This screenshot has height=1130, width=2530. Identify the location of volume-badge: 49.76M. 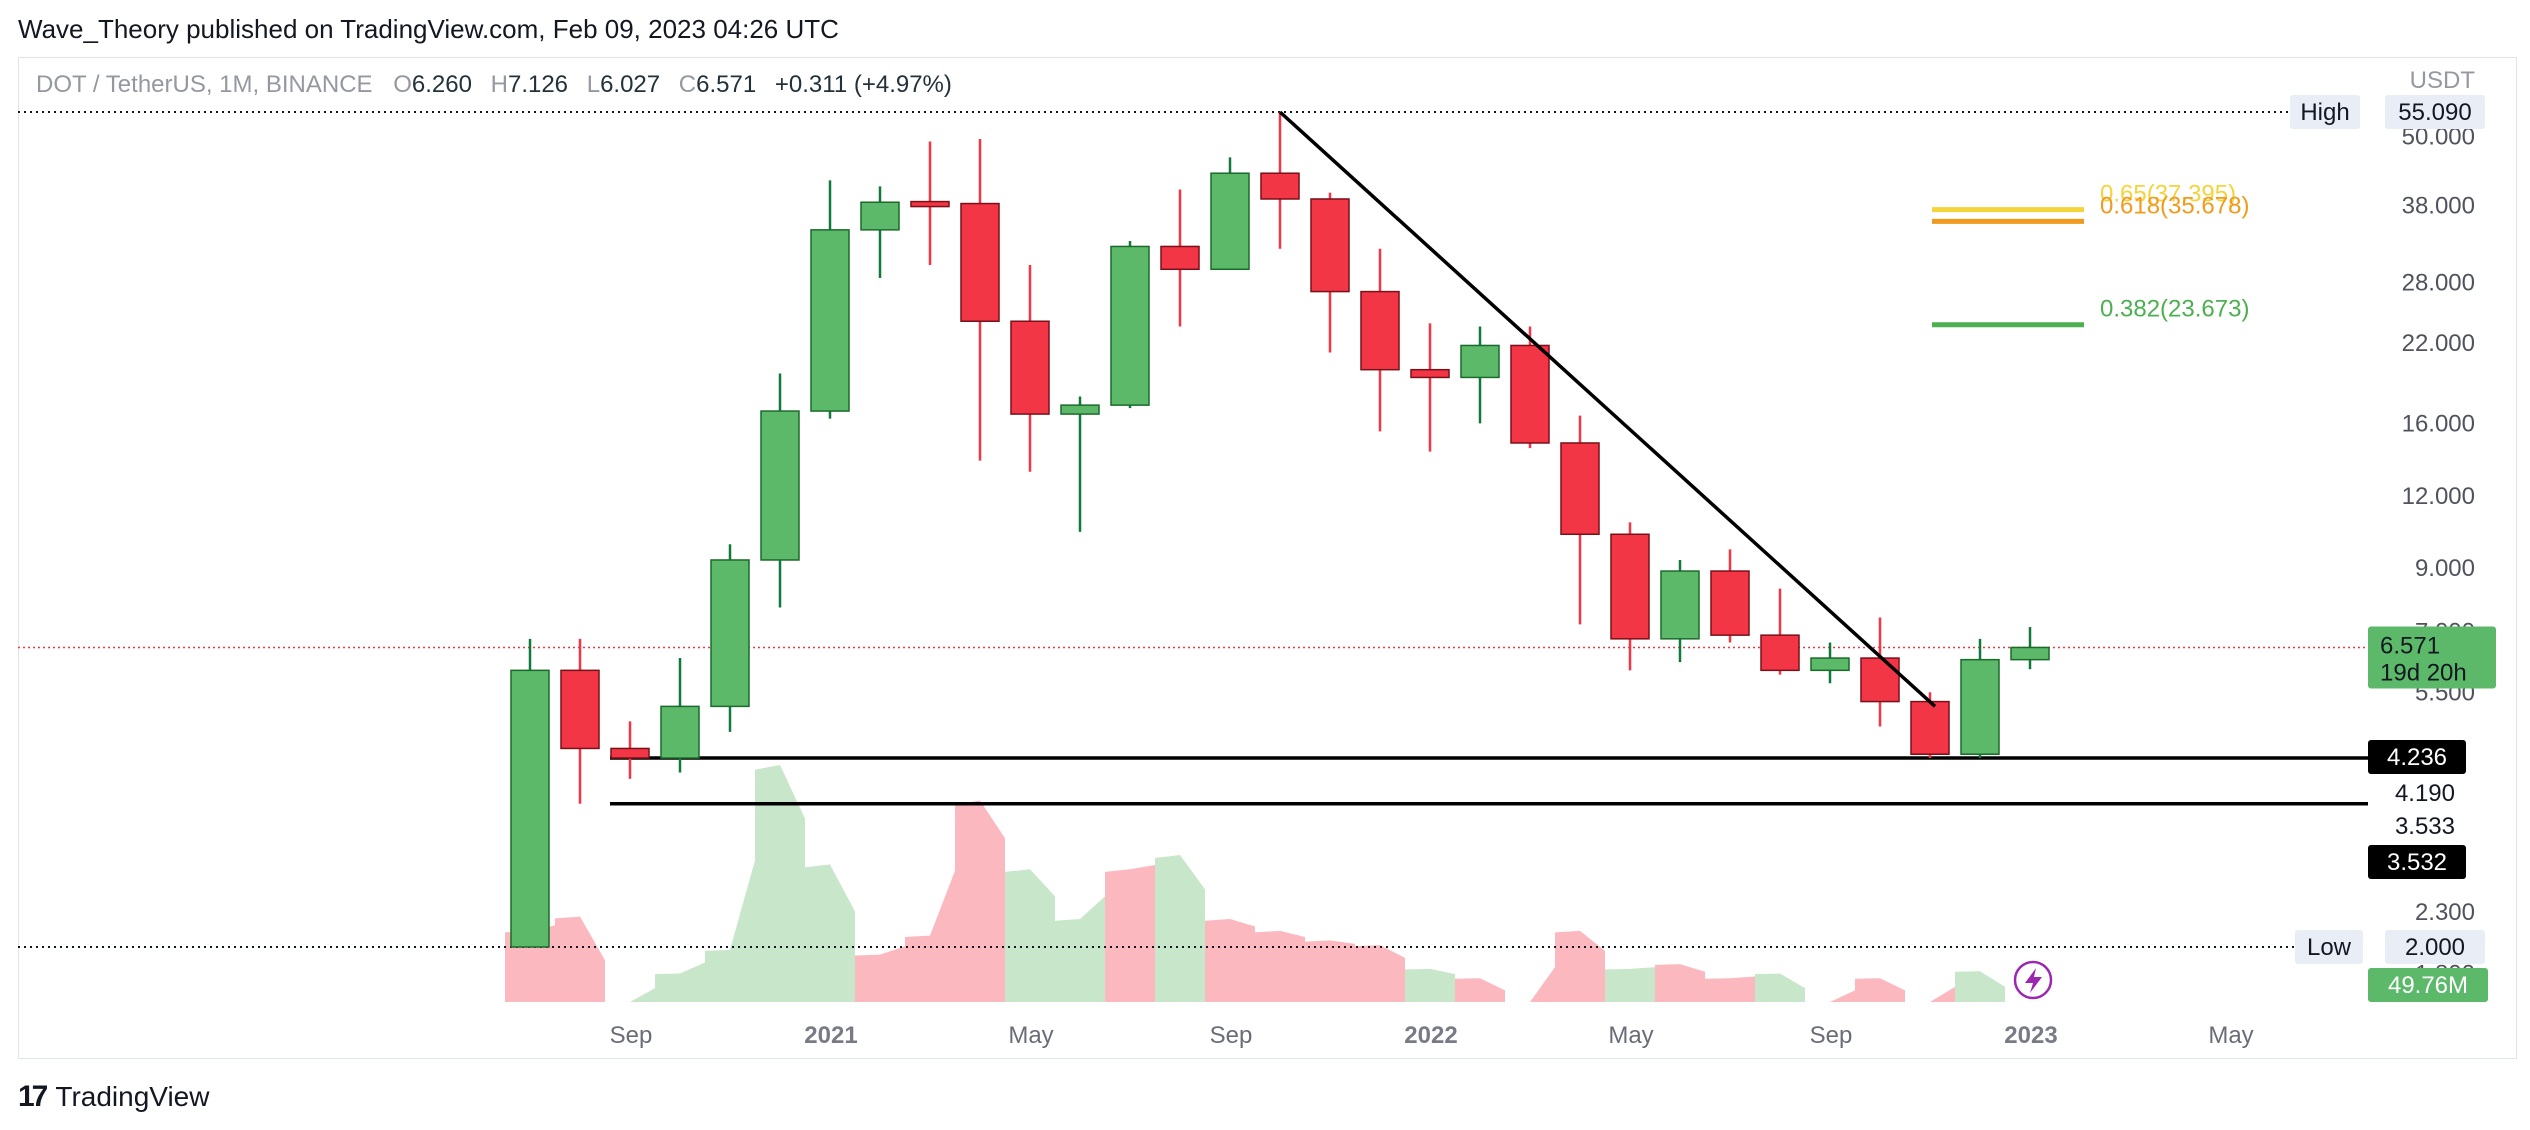
(2428, 985).